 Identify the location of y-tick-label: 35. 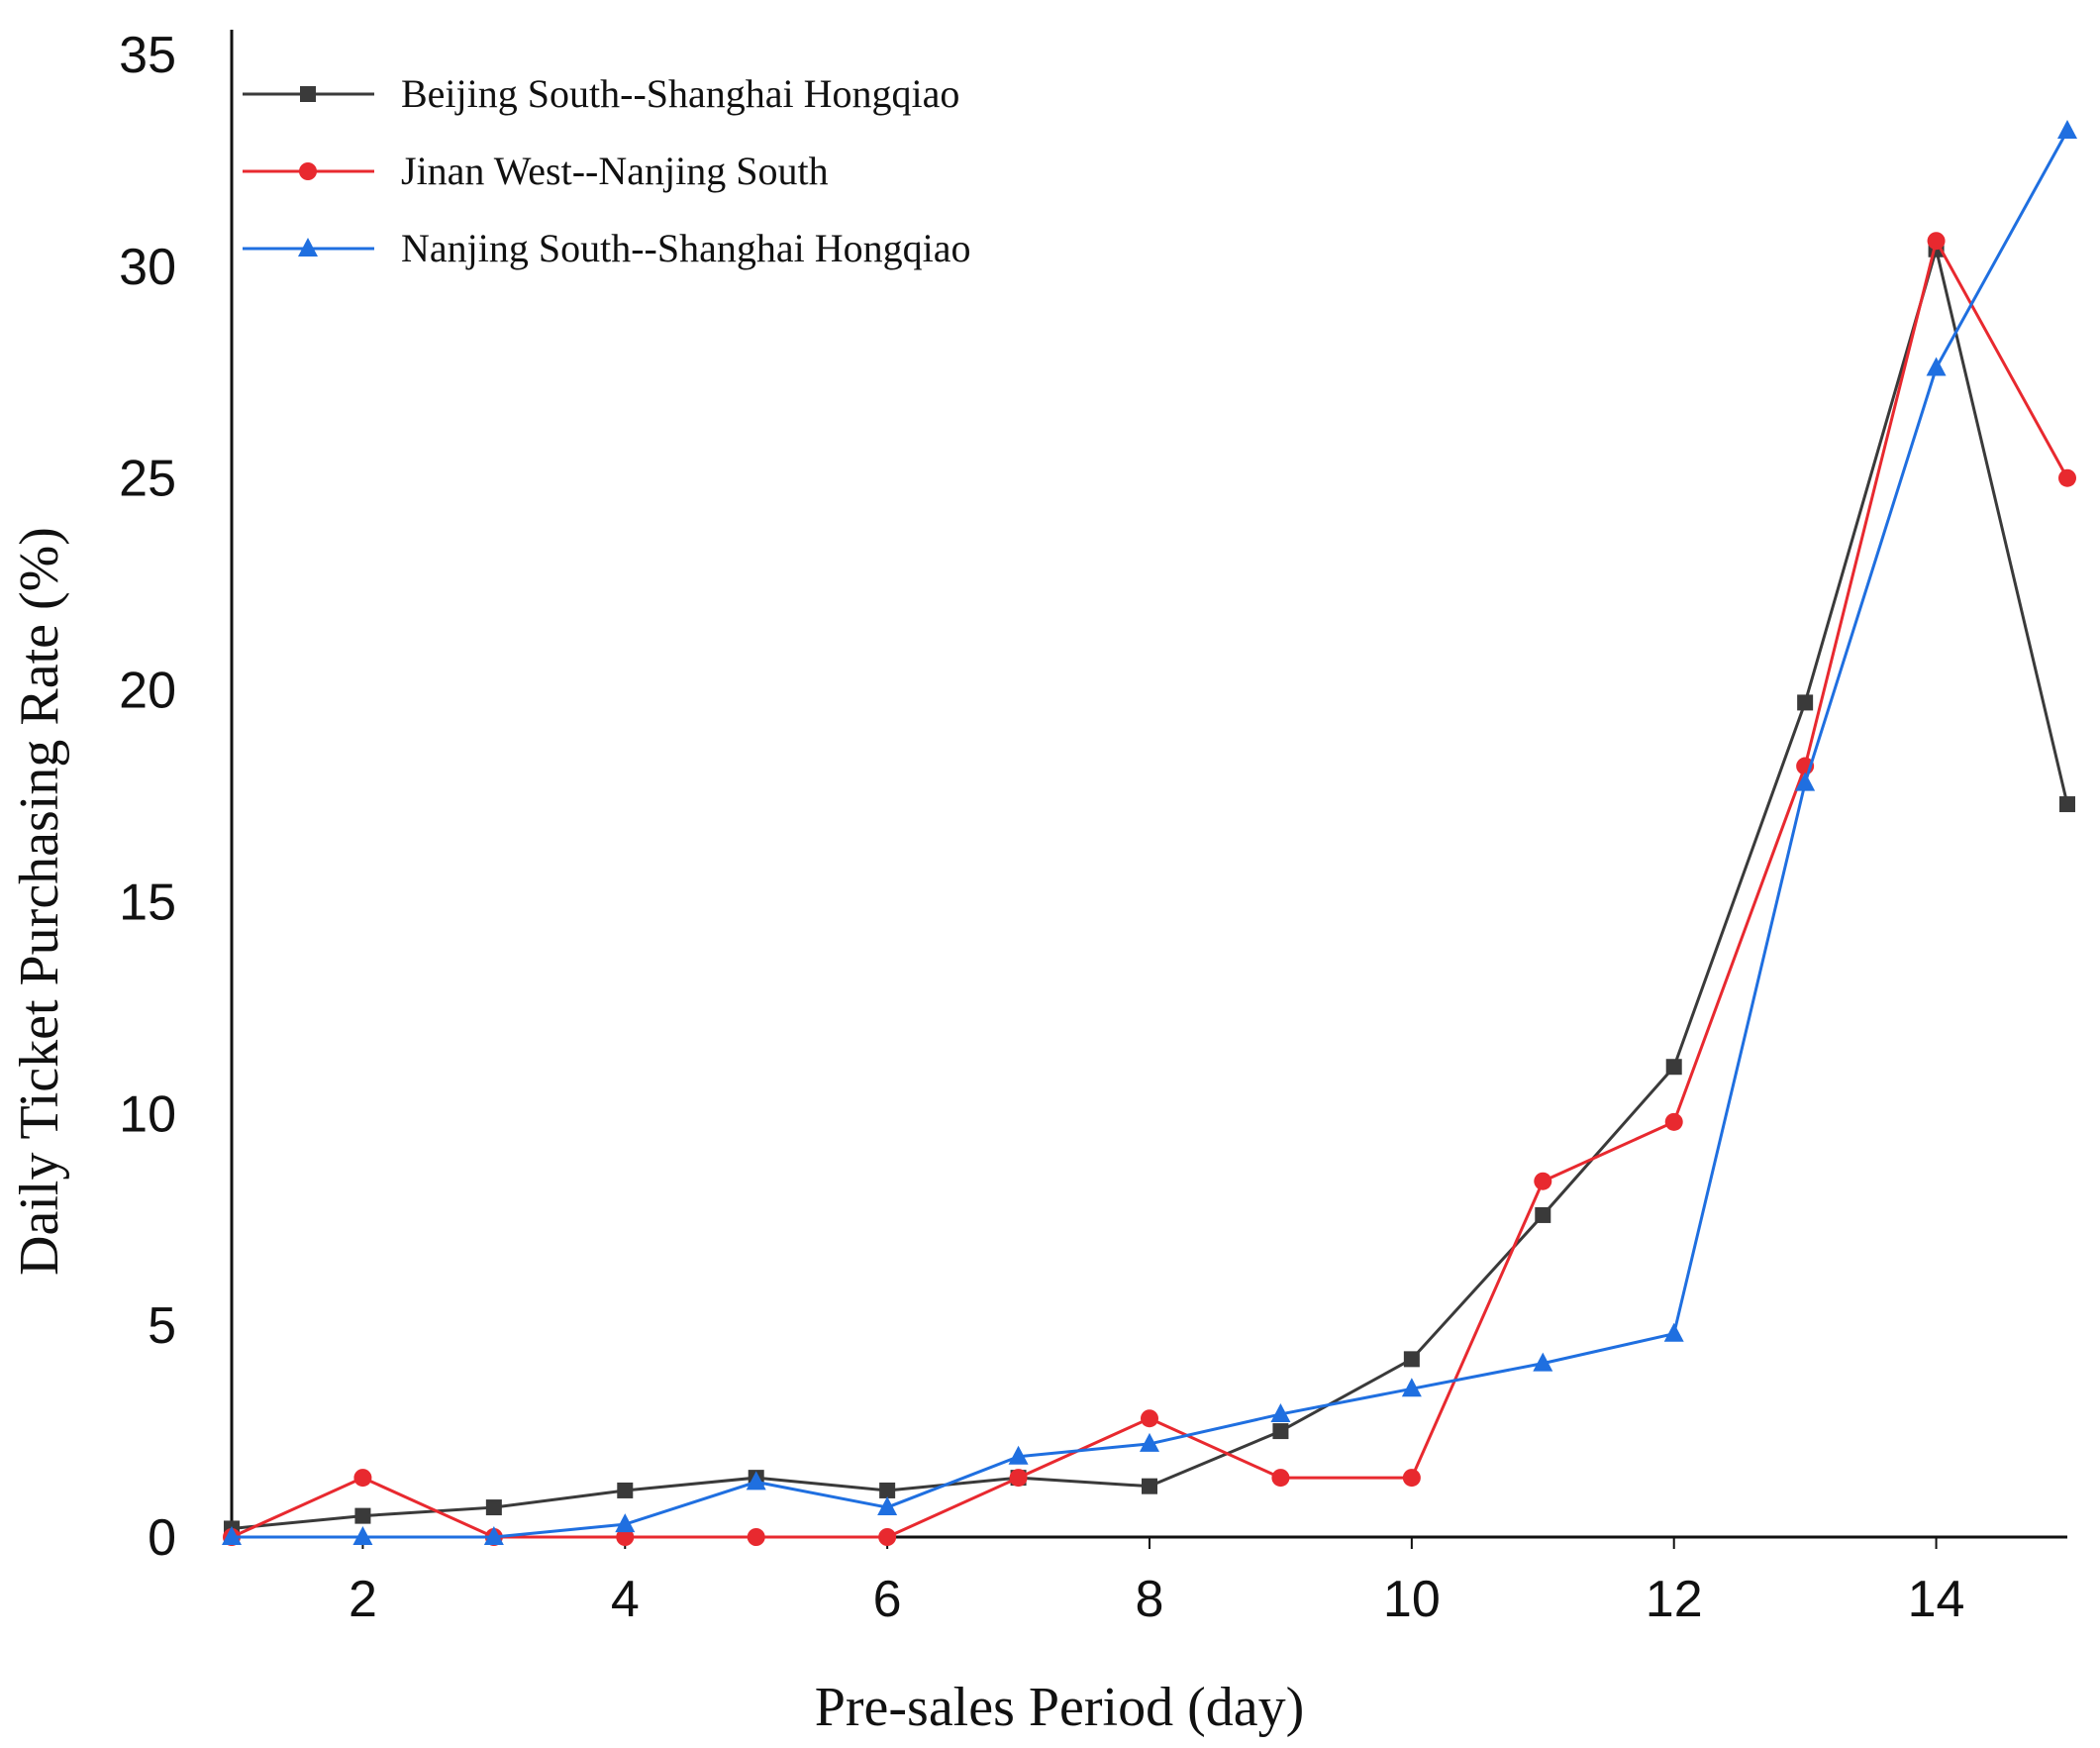
(147, 55).